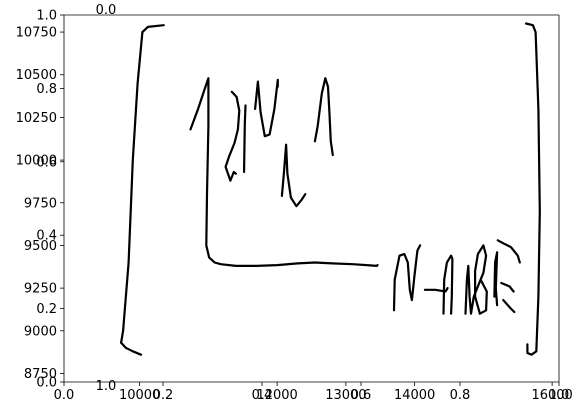 Image resolution: width=583 pixels, height=418 pixels. I want to click on overlay-top-label: 0.0, so click(106, 10).